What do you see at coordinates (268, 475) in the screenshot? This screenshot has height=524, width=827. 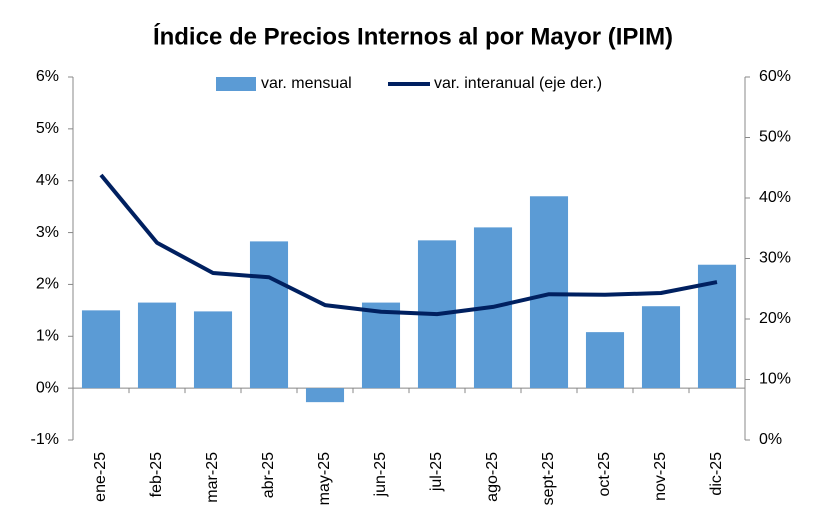 I see `x-tick-label: abr-25` at bounding box center [268, 475].